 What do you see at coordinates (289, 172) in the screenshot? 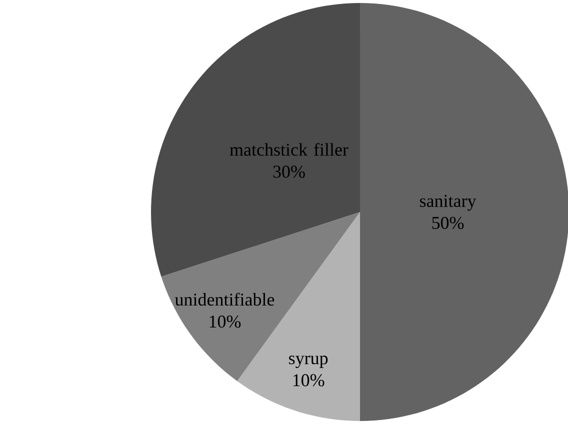
I see `data-label: 30%` at bounding box center [289, 172].